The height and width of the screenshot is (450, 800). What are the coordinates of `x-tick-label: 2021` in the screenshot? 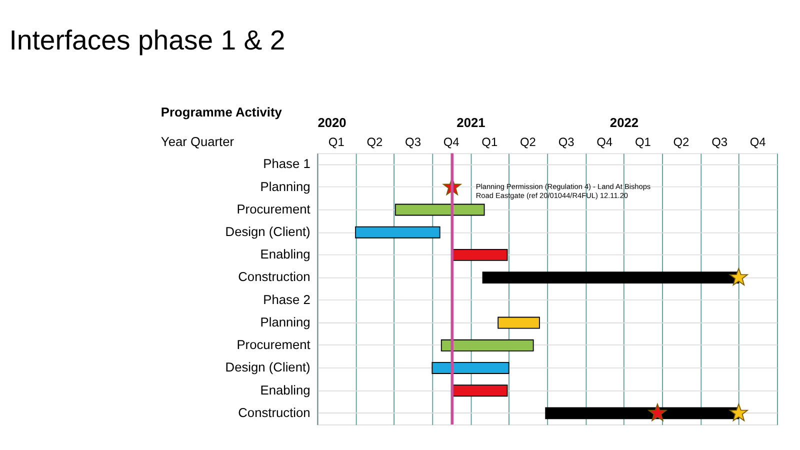 It's located at (471, 122).